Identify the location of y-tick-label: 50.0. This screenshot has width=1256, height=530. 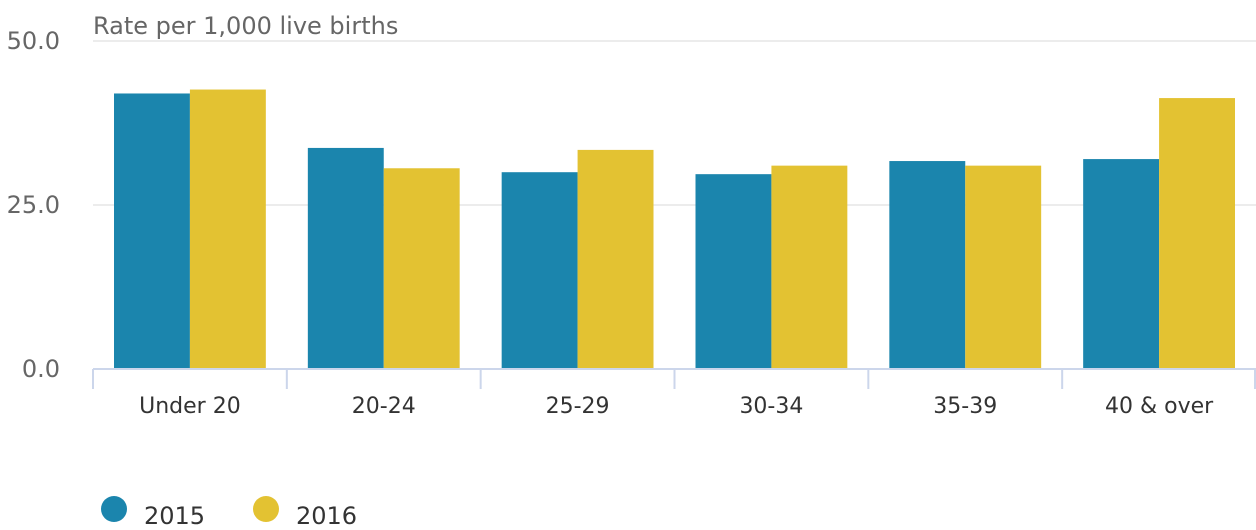
(33, 41).